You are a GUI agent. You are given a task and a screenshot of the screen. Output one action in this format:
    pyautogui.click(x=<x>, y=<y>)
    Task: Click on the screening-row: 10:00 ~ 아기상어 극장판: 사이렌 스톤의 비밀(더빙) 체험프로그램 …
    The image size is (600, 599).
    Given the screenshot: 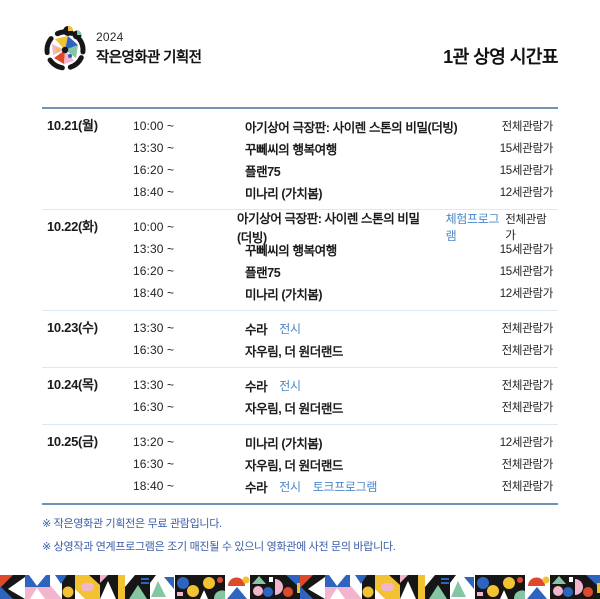 What is the action you would take?
    pyautogui.click(x=345, y=228)
    